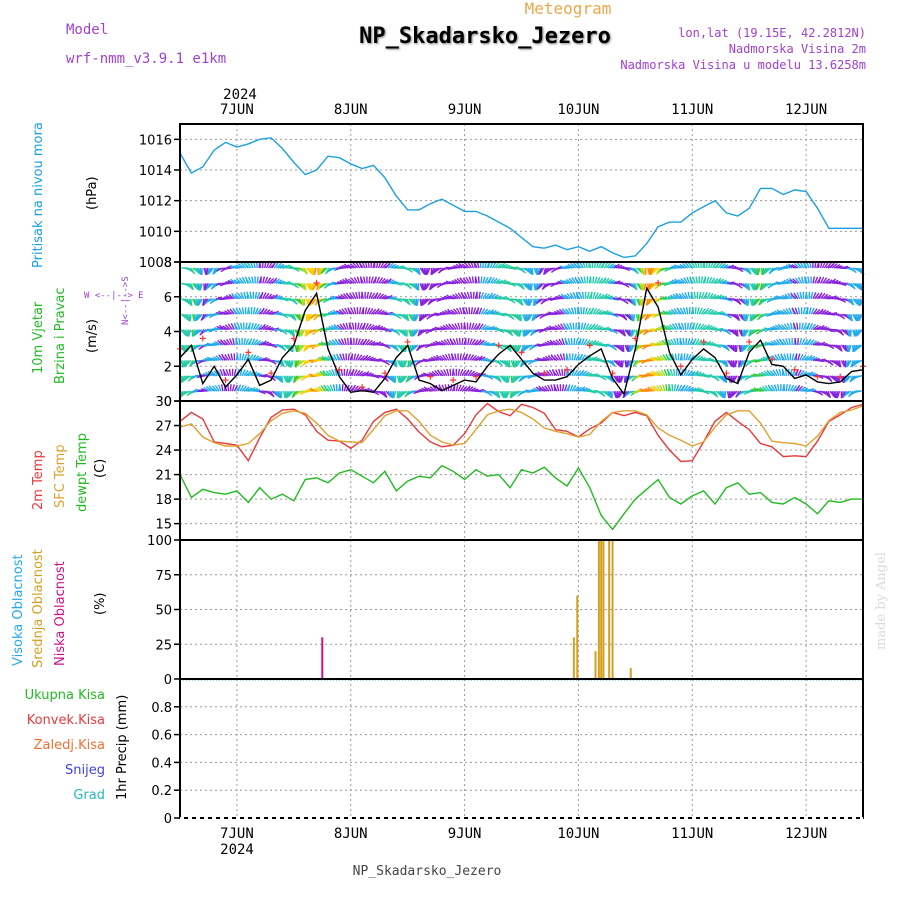  I want to click on bottom-day-labels: 7JUN 8JUN 9JUN 10JUN 11JUN 12JUN, so click(523, 834).